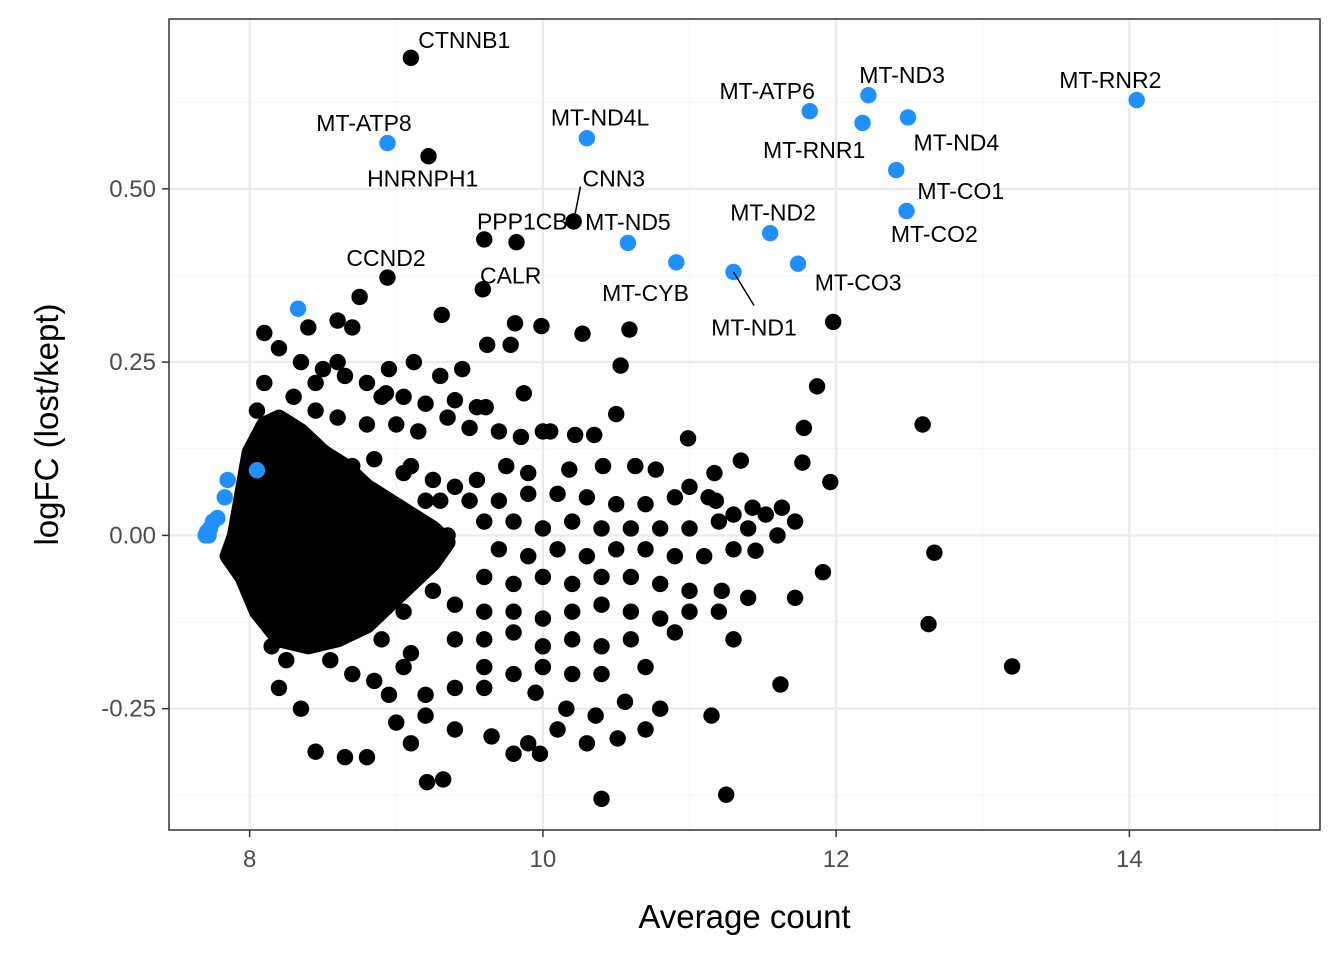 Image resolution: width=1344 pixels, height=960 pixels. What do you see at coordinates (128, 709) in the screenshot?
I see `y-tick-label: -0.25` at bounding box center [128, 709].